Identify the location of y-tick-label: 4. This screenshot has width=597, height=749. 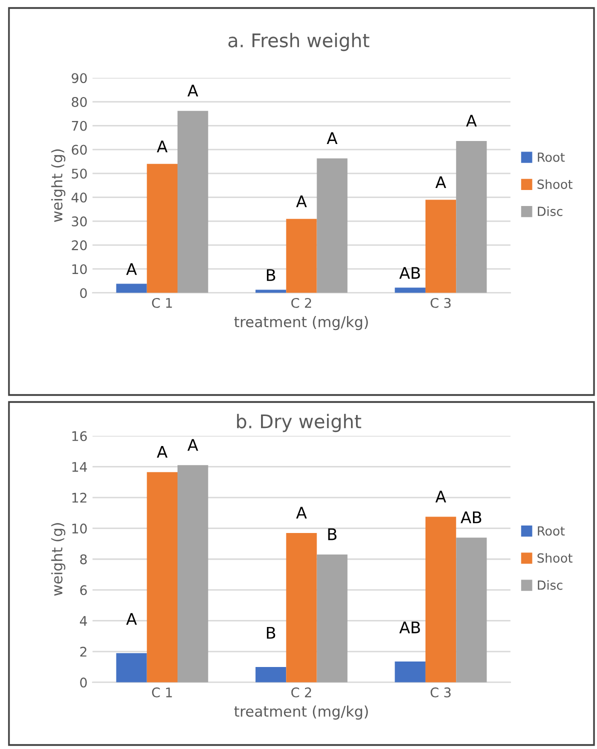
(83, 621).